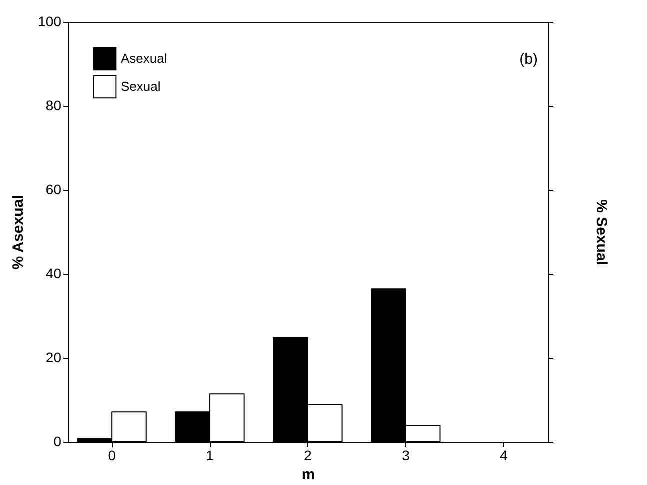  I want to click on legend-label: Asexual, so click(144, 58).